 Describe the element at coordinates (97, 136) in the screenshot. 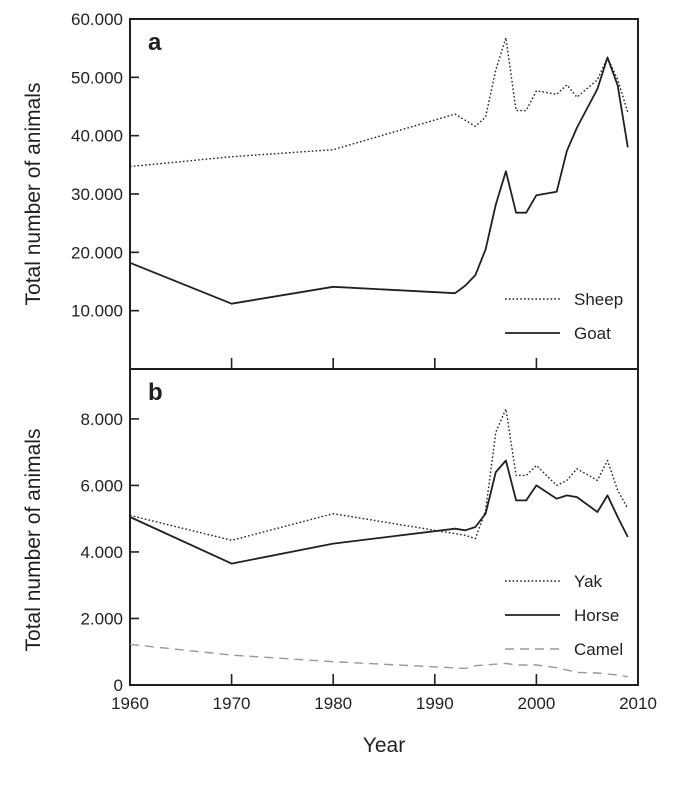

I see `y-tick-label: 40.000` at that location.